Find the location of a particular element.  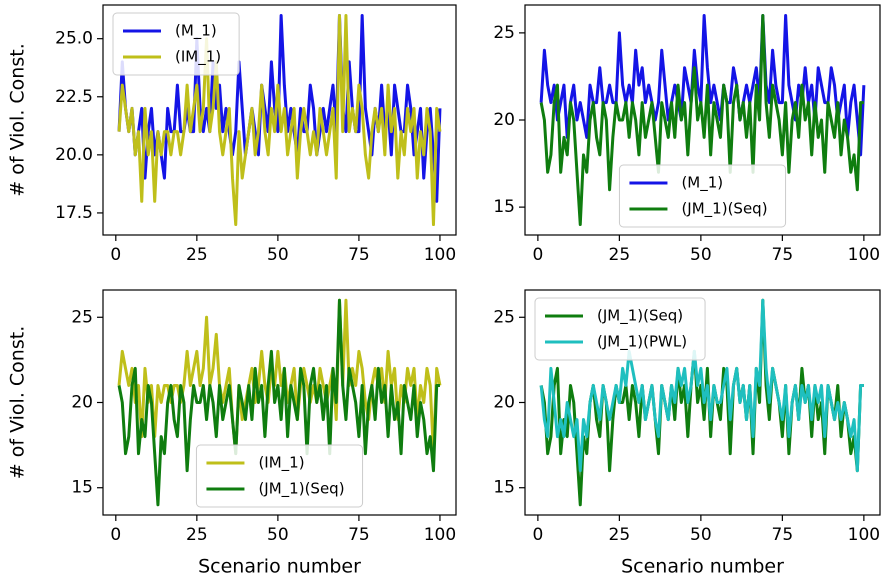

y-tick-label: 25.0 is located at coordinates (74, 39).